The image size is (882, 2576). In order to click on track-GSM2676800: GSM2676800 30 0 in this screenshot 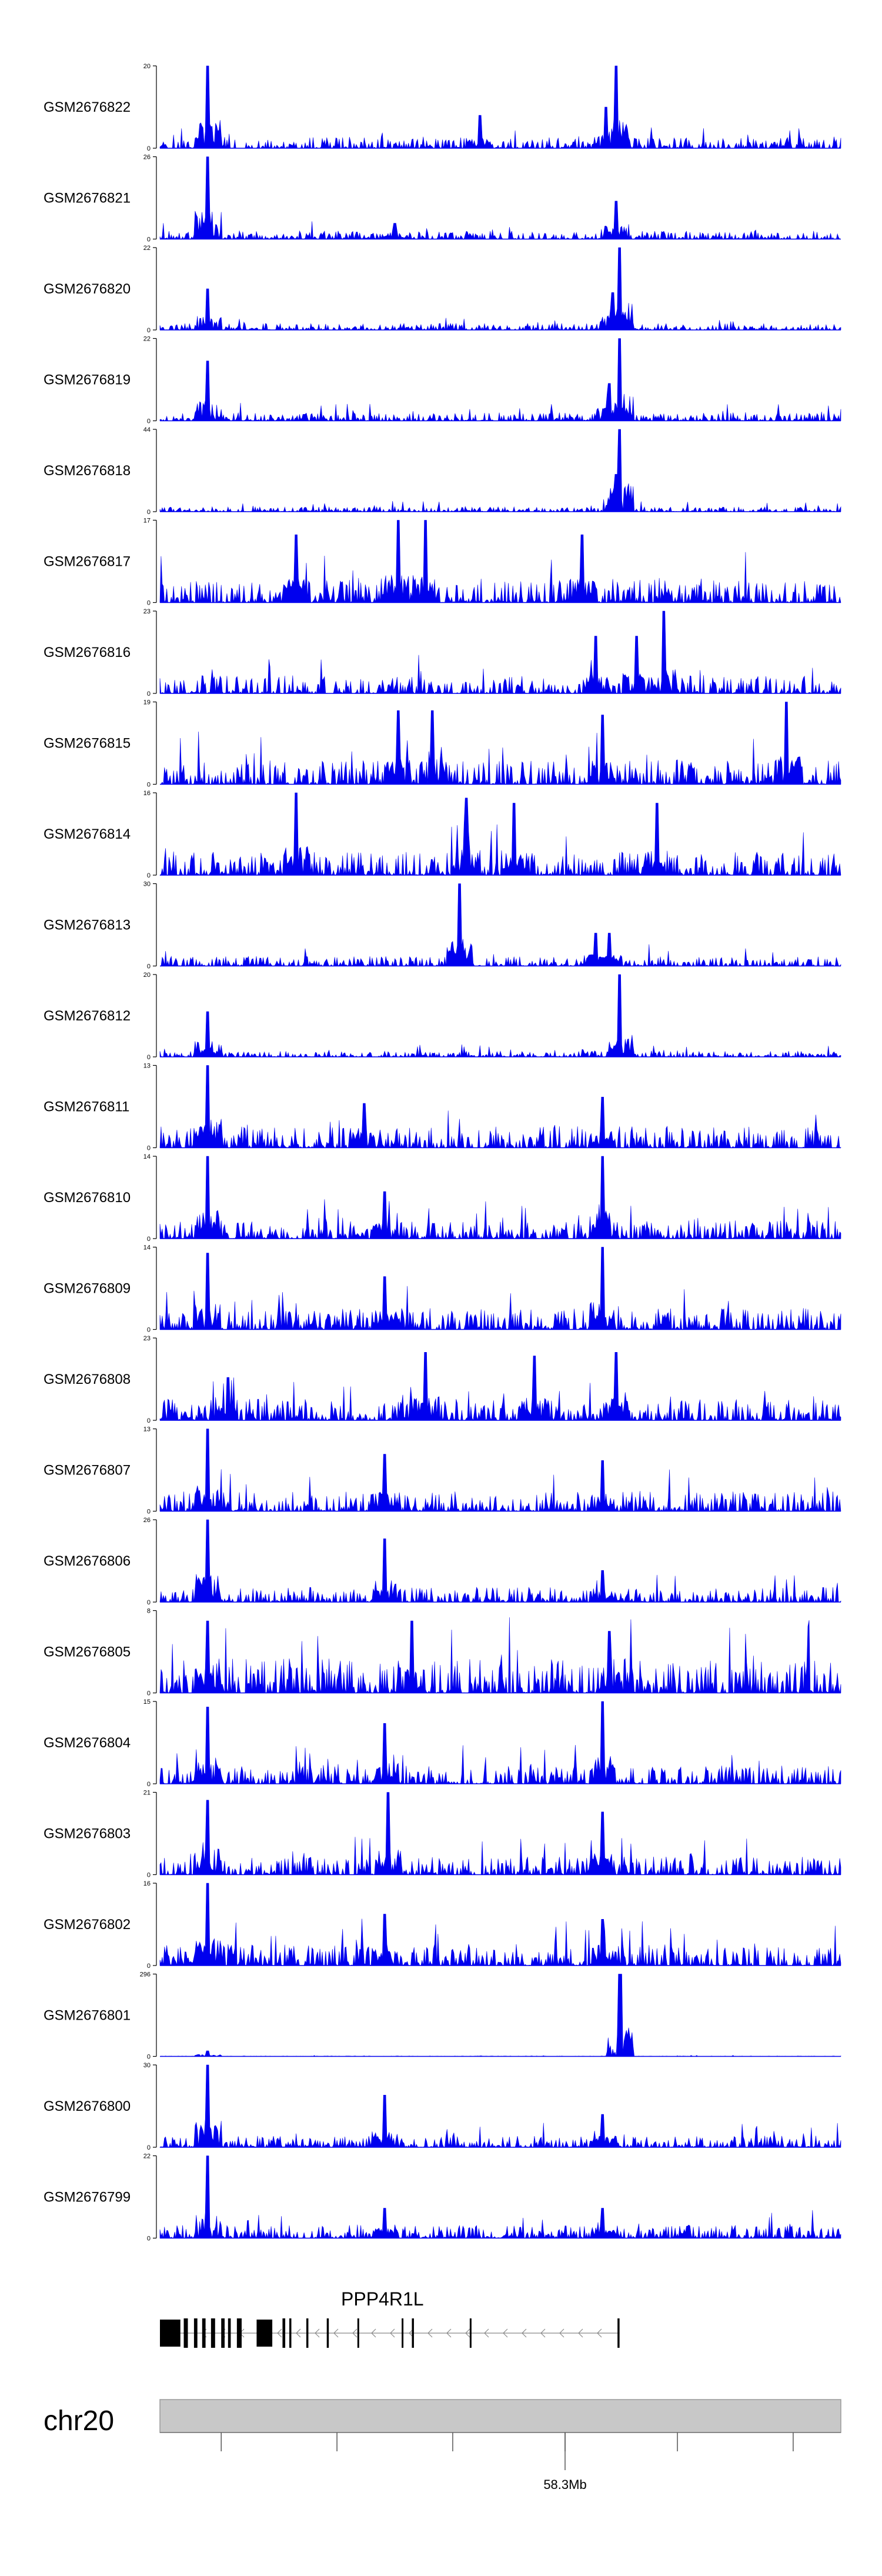, I will do `click(442, 2106)`.